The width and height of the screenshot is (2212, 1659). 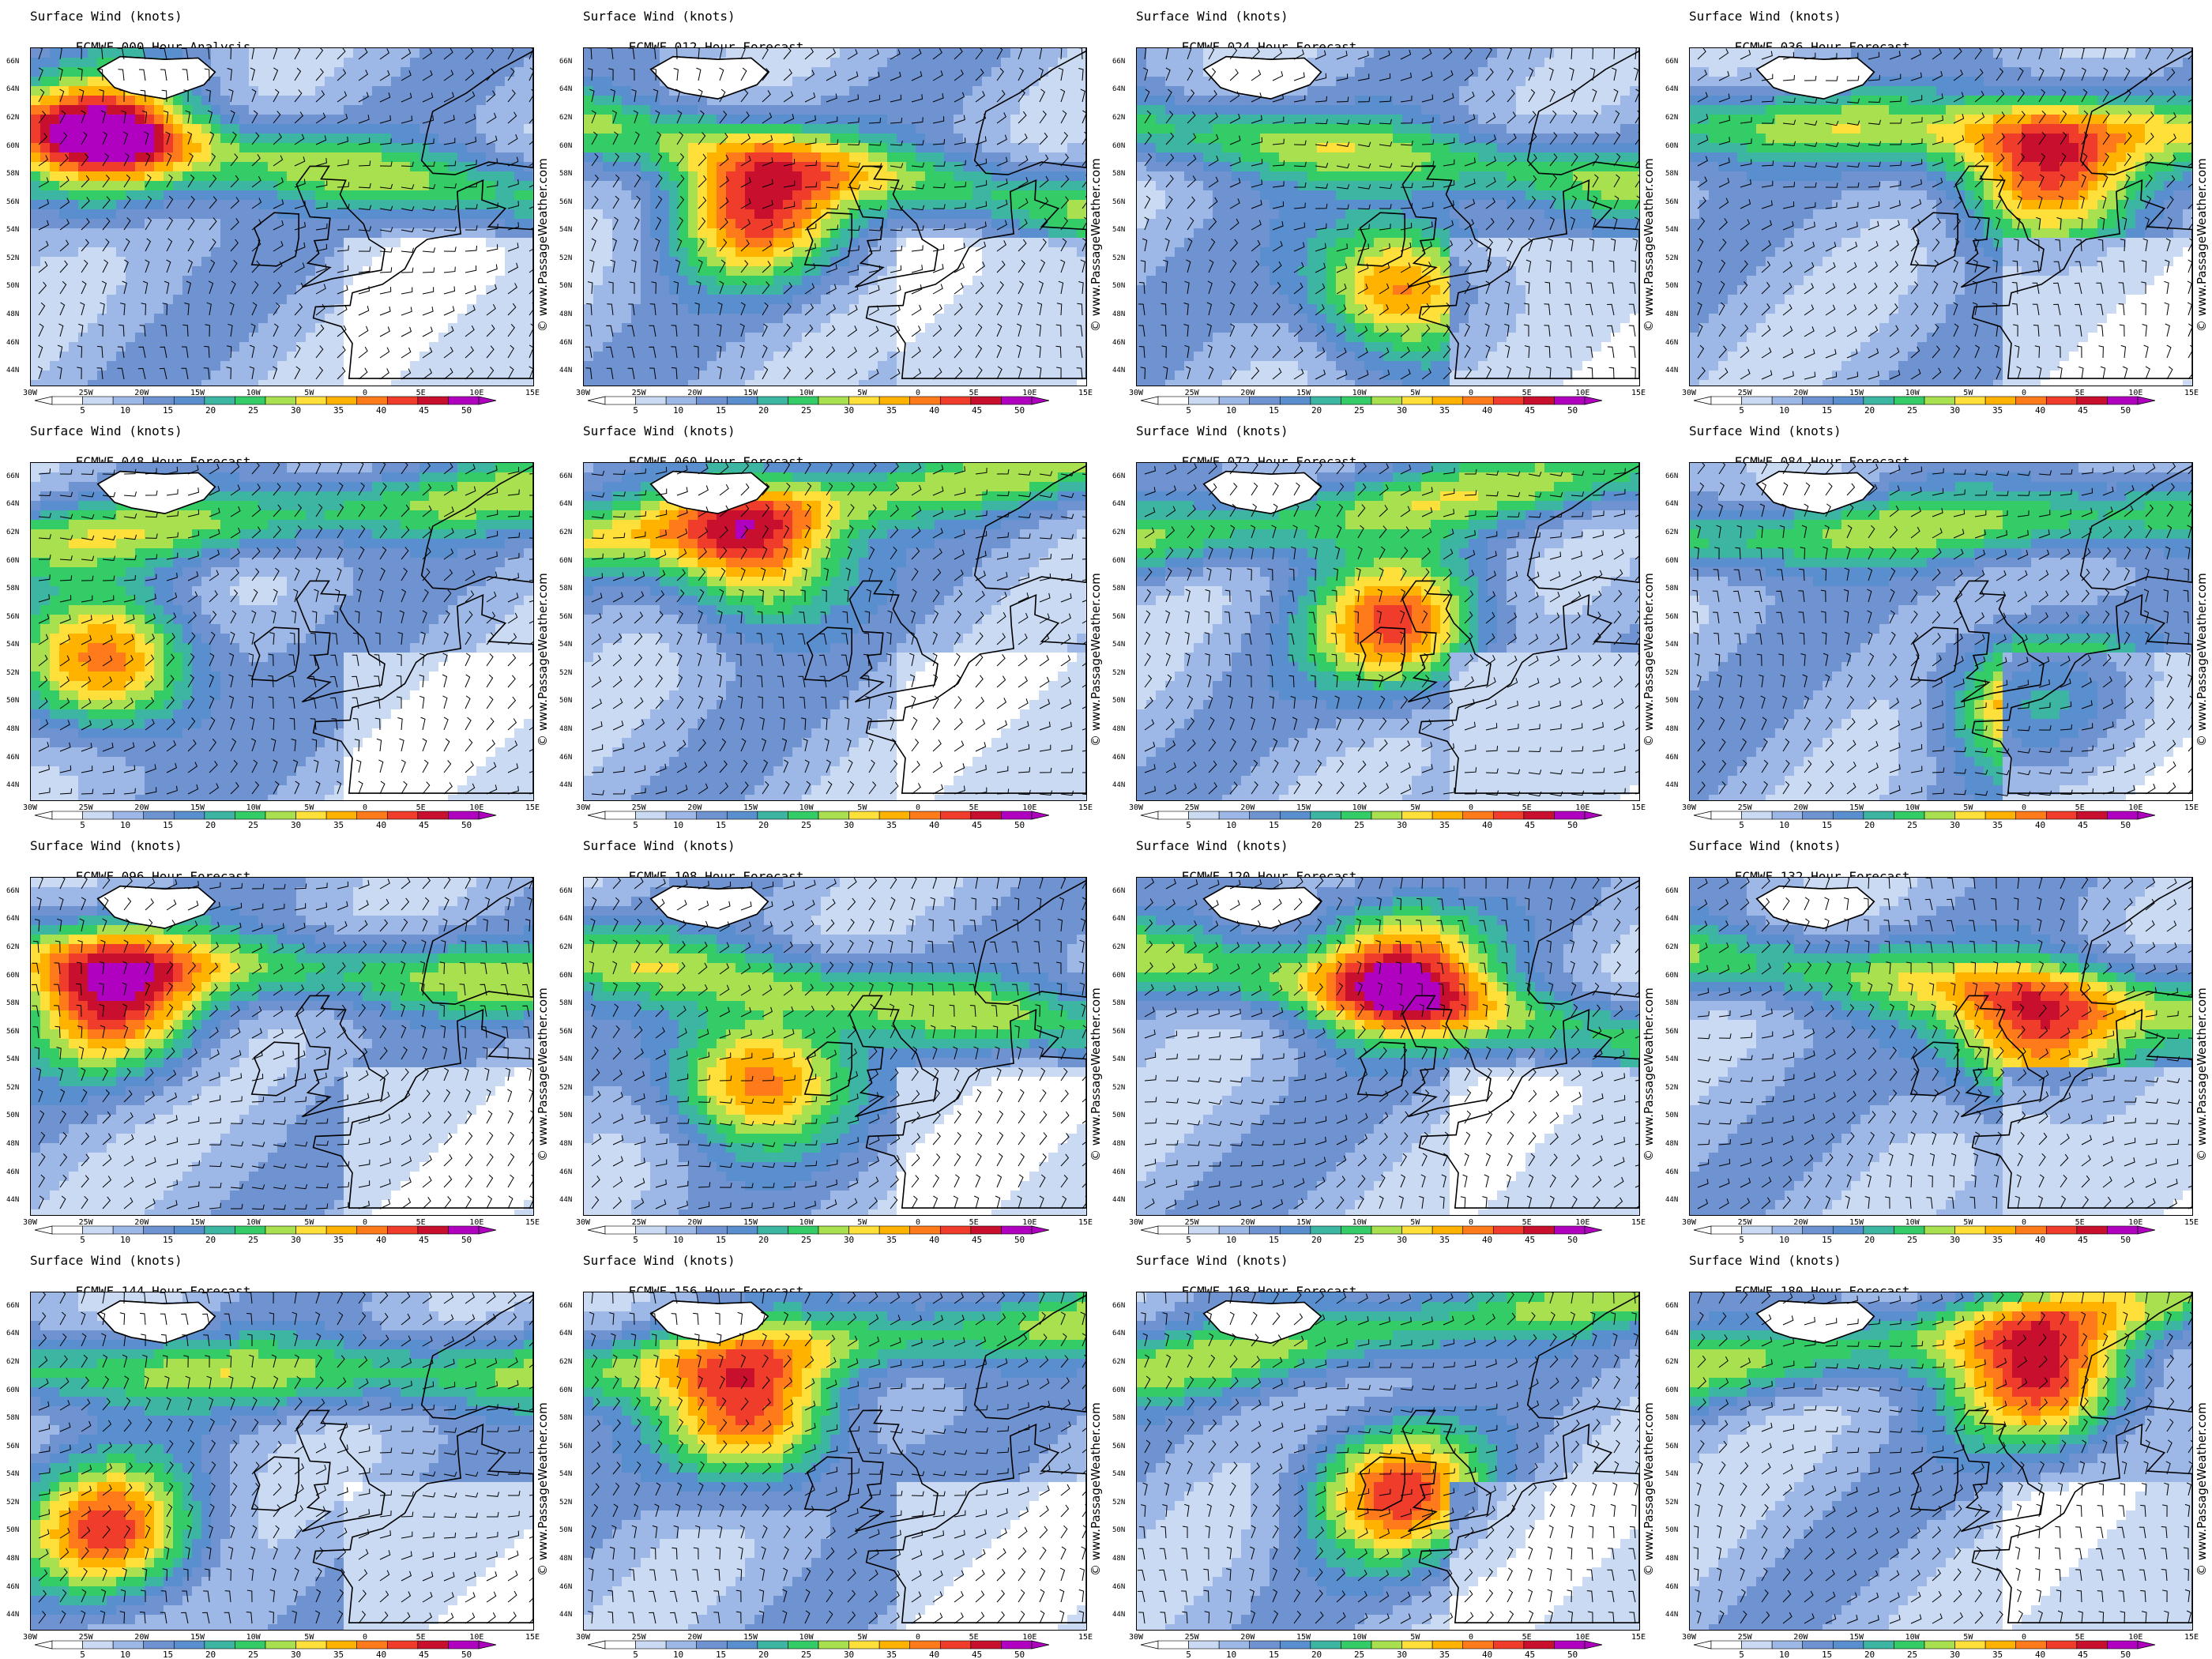 What do you see at coordinates (13, 976) in the screenshot?
I see `lat-label: 60N` at bounding box center [13, 976].